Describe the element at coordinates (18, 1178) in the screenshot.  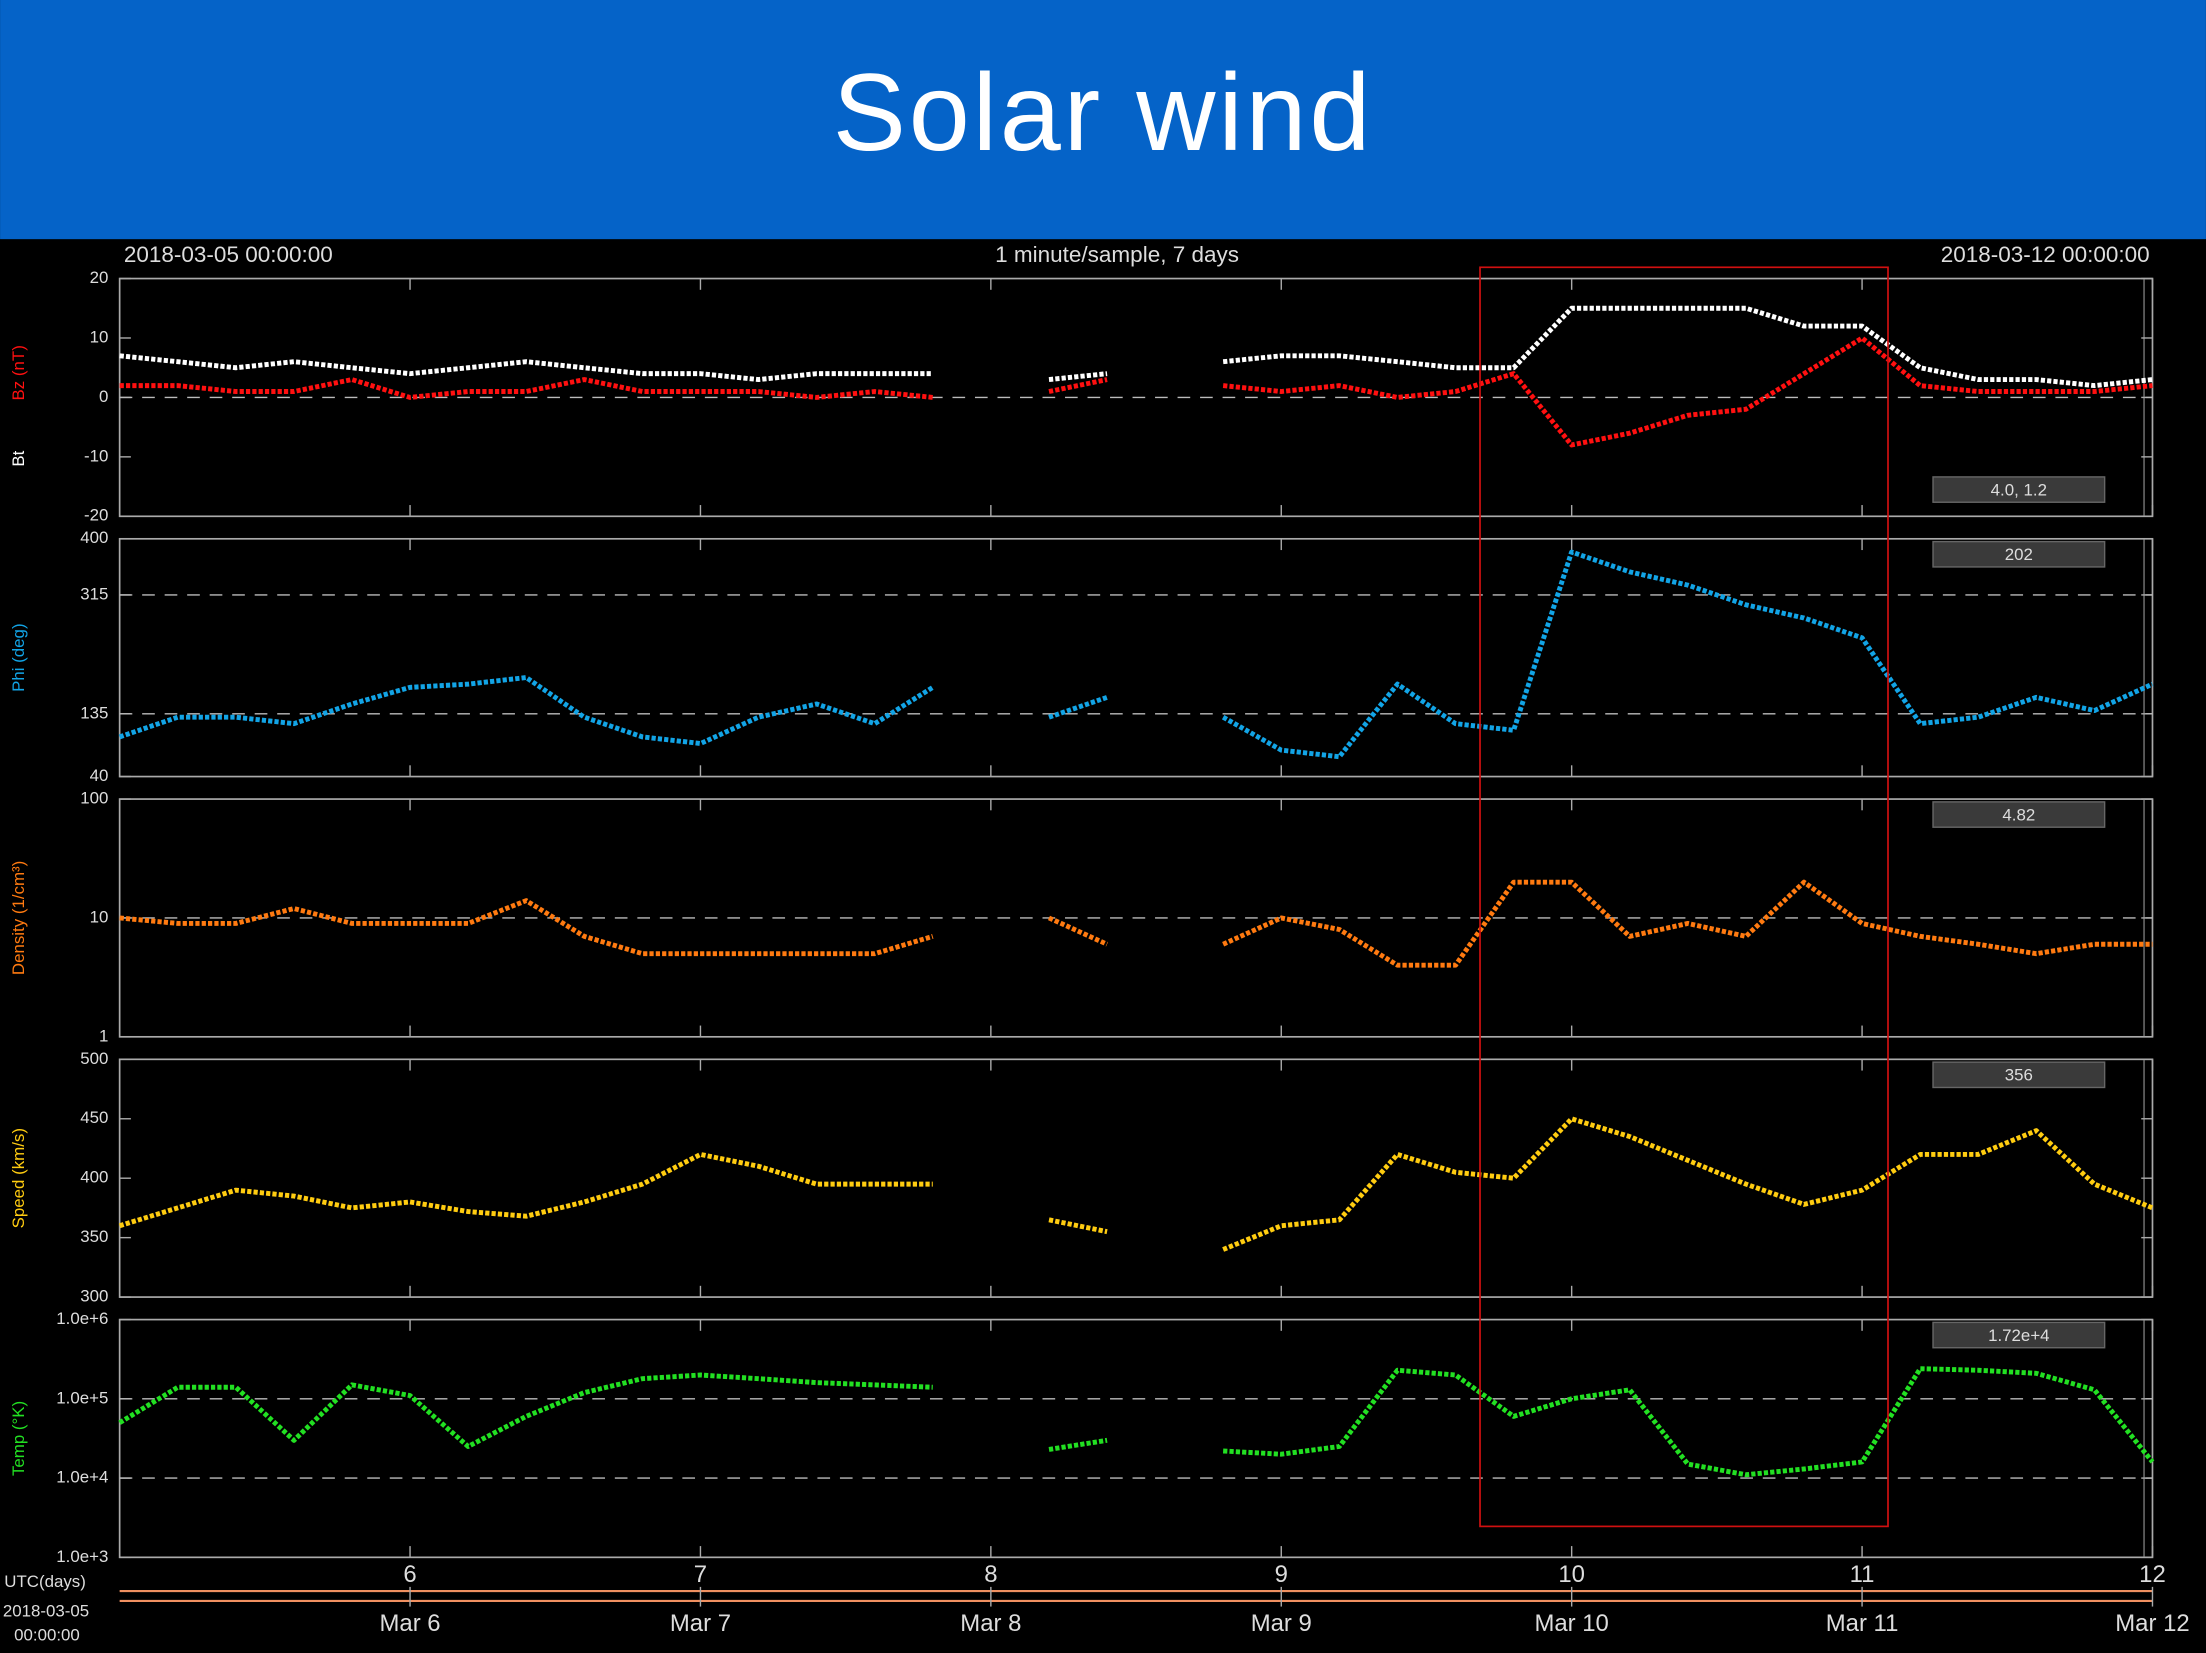
I see `y-axis-label: Speed (km/s)` at that location.